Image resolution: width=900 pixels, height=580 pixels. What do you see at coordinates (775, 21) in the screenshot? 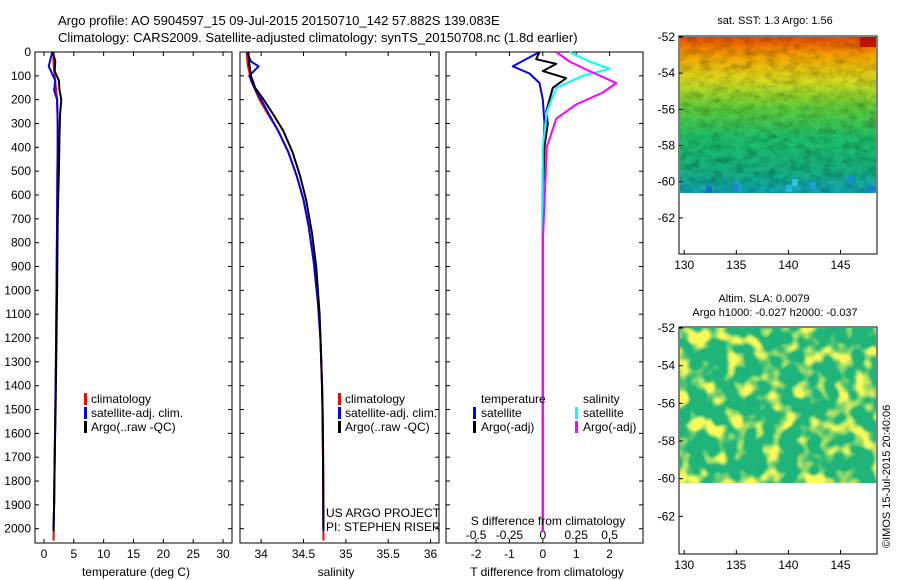
I see `sst-map-title: sat. SST: 1.3 Argo: 1.56` at bounding box center [775, 21].